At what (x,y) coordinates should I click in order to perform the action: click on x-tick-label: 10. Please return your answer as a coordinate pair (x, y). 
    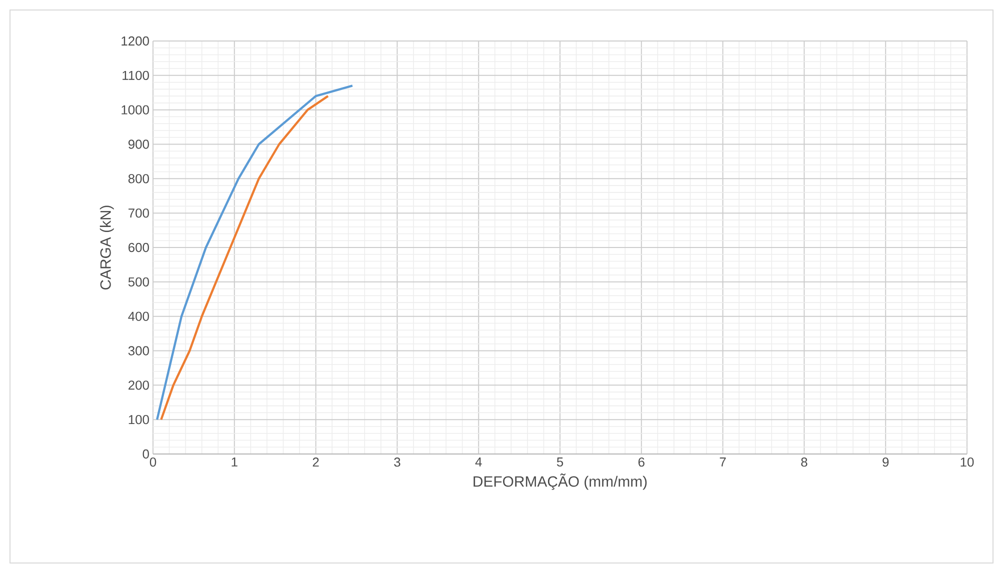
    Looking at the image, I should click on (967, 462).